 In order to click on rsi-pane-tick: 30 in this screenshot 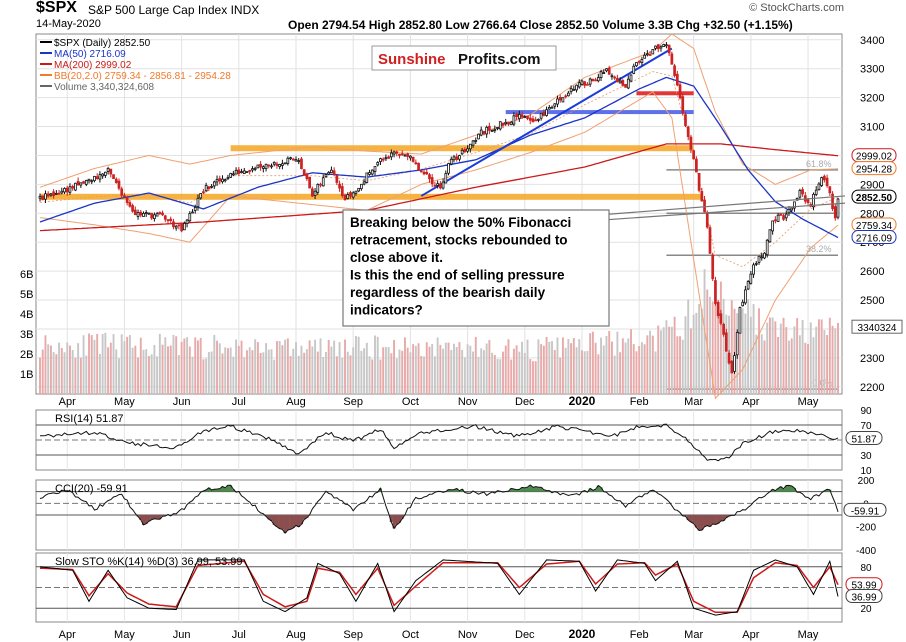, I will do `click(866, 456)`.